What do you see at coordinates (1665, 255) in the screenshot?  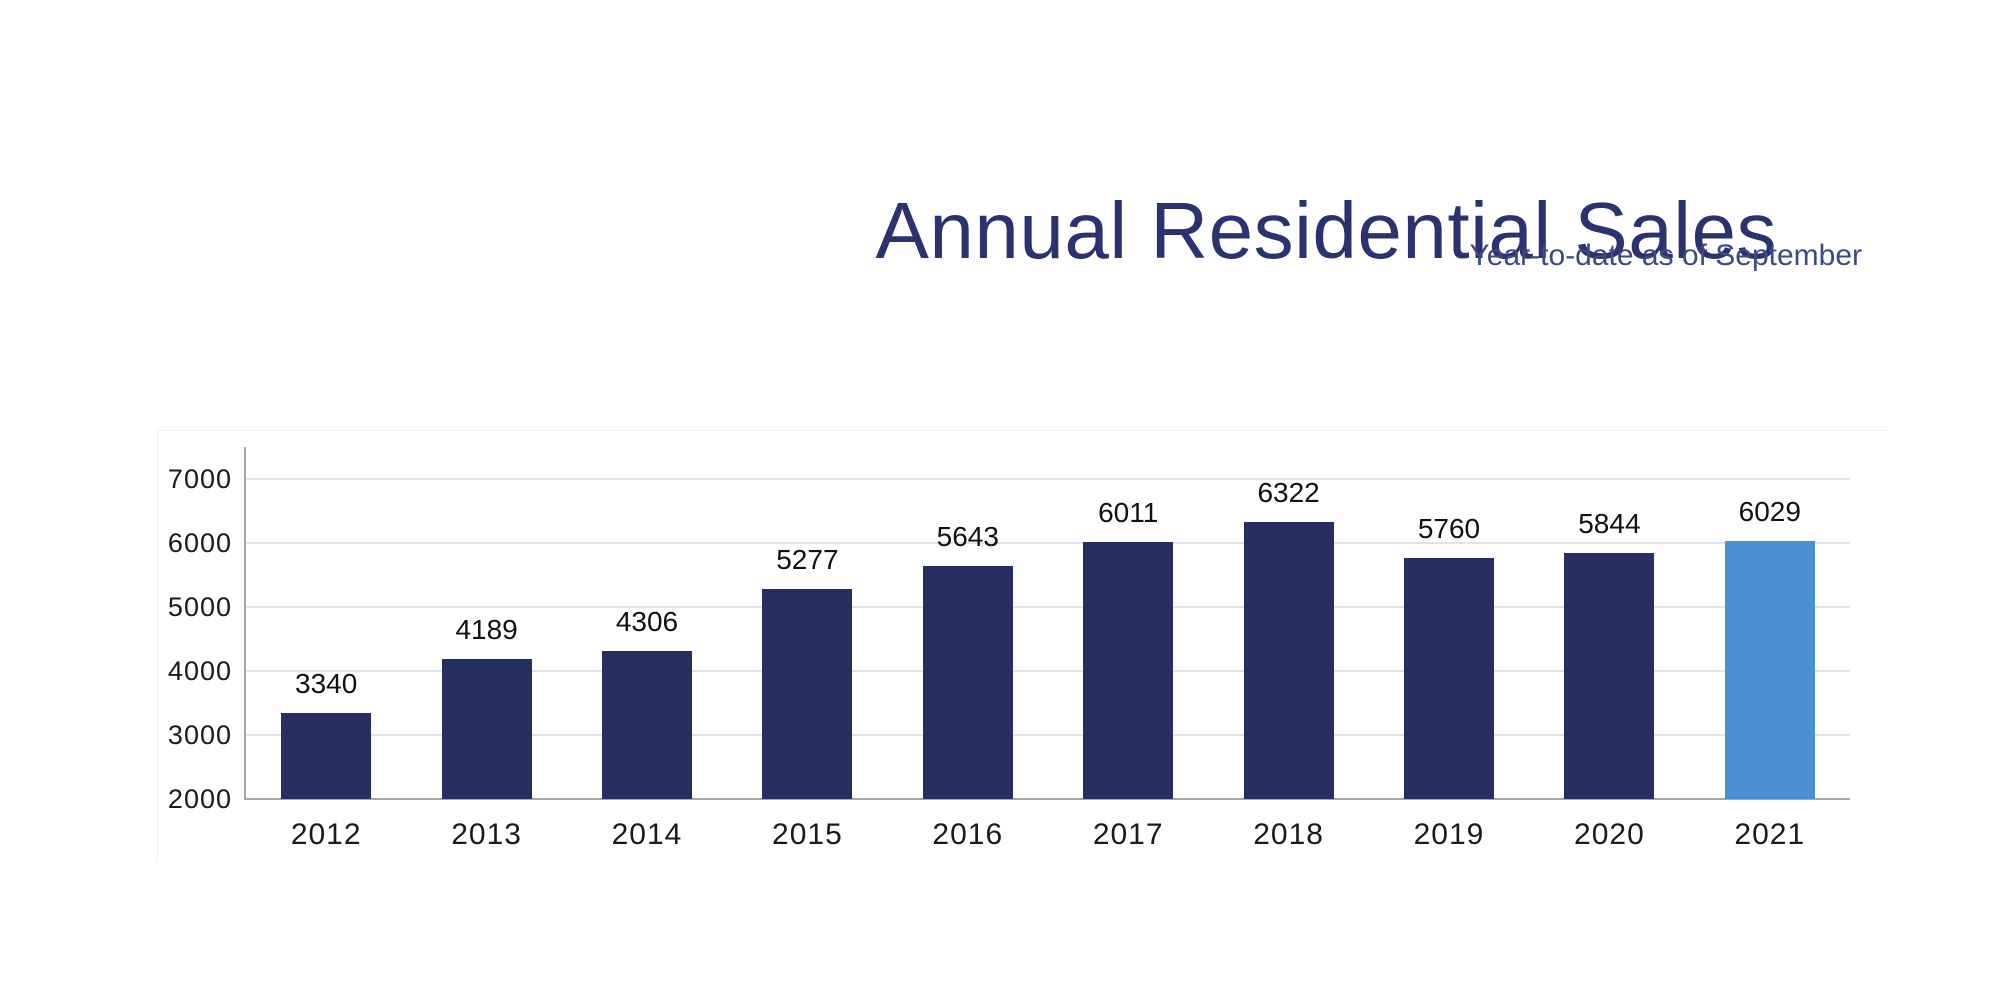 I see `page-subtitle: Year-to-date as of September` at bounding box center [1665, 255].